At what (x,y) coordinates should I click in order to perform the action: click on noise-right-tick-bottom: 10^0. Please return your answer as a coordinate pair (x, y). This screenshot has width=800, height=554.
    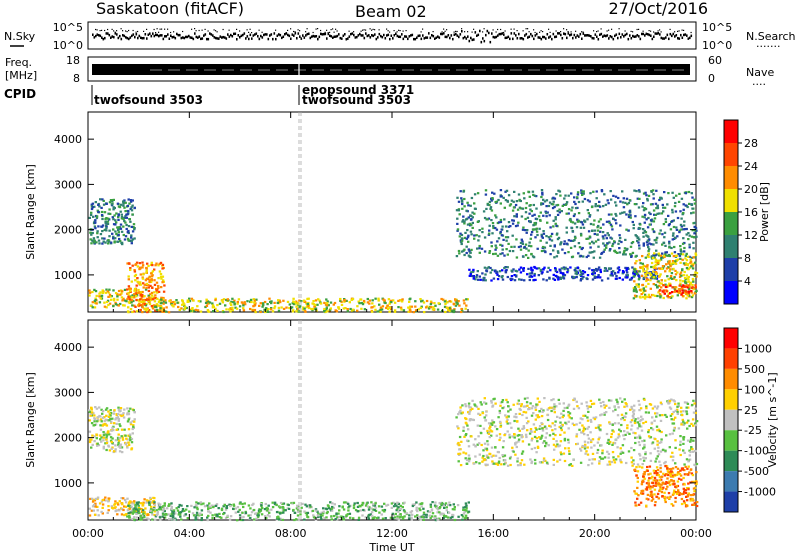
    Looking at the image, I should click on (717, 45).